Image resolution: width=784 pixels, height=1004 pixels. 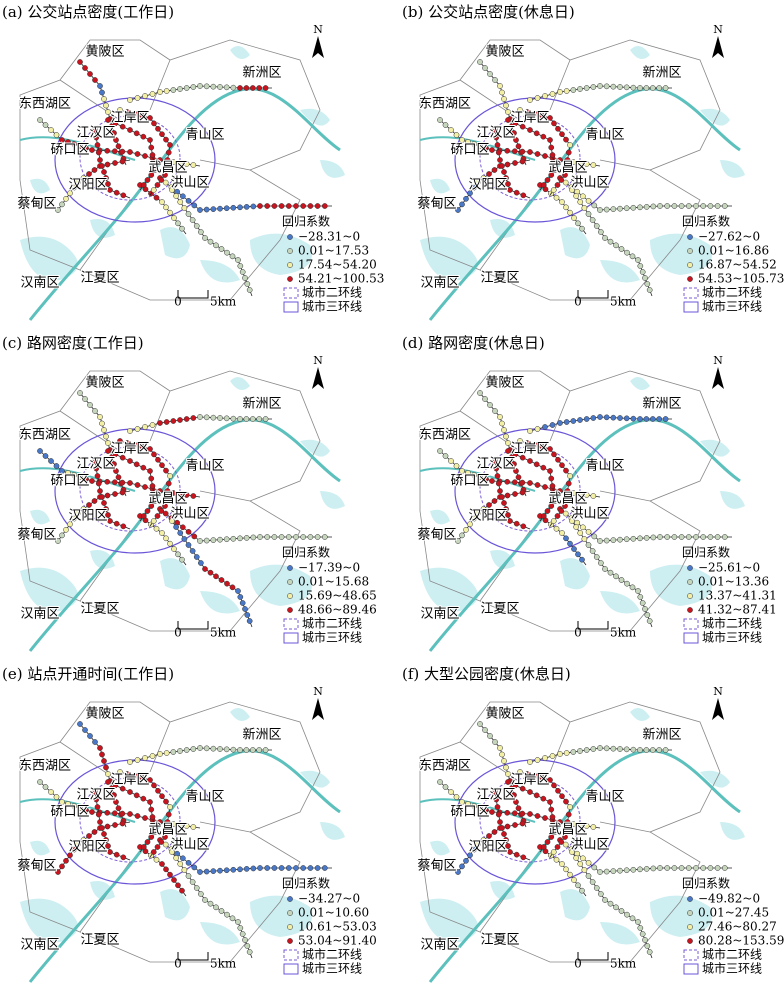 I want to click on district-label: 江汉区, so click(x=495, y=133).